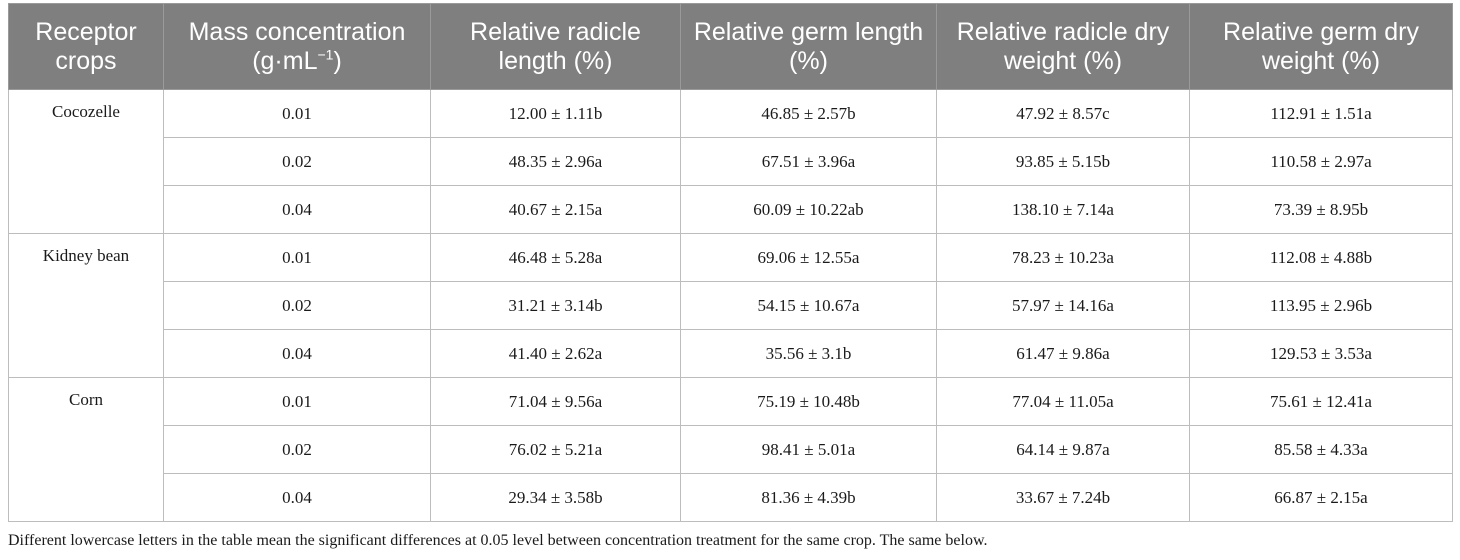  What do you see at coordinates (1321, 161) in the screenshot?
I see `germ-dry-weight-cell: 110.58 ± 2.97a` at bounding box center [1321, 161].